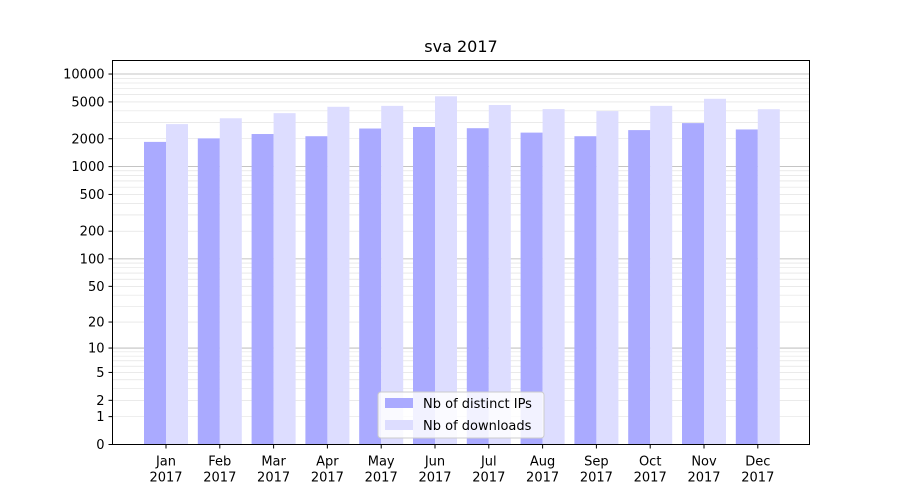 The height and width of the screenshot is (500, 900). I want to click on y-tick-label: 5, so click(100, 373).